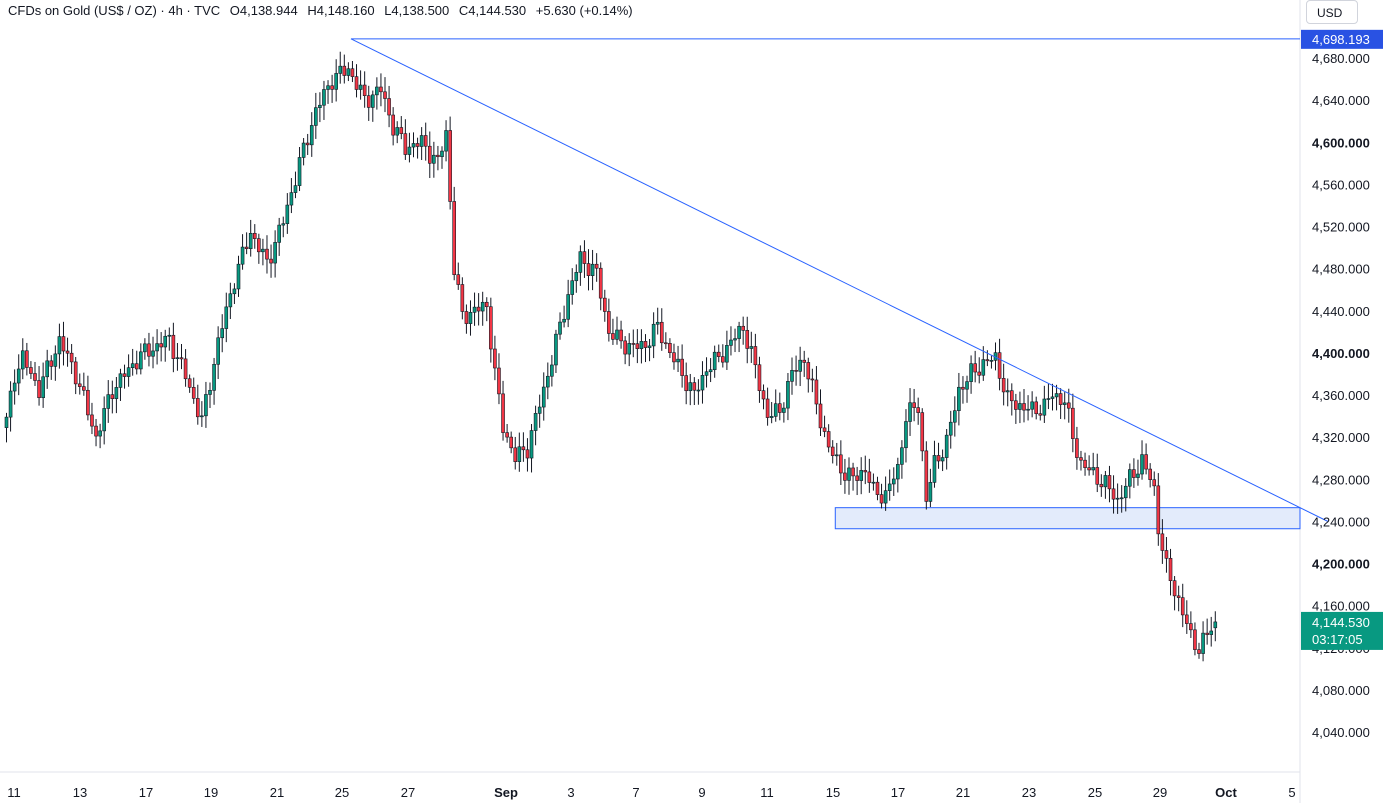 The width and height of the screenshot is (1387, 803). Describe the element at coordinates (80, 792) in the screenshot. I see `x-tick-label: 13` at that location.